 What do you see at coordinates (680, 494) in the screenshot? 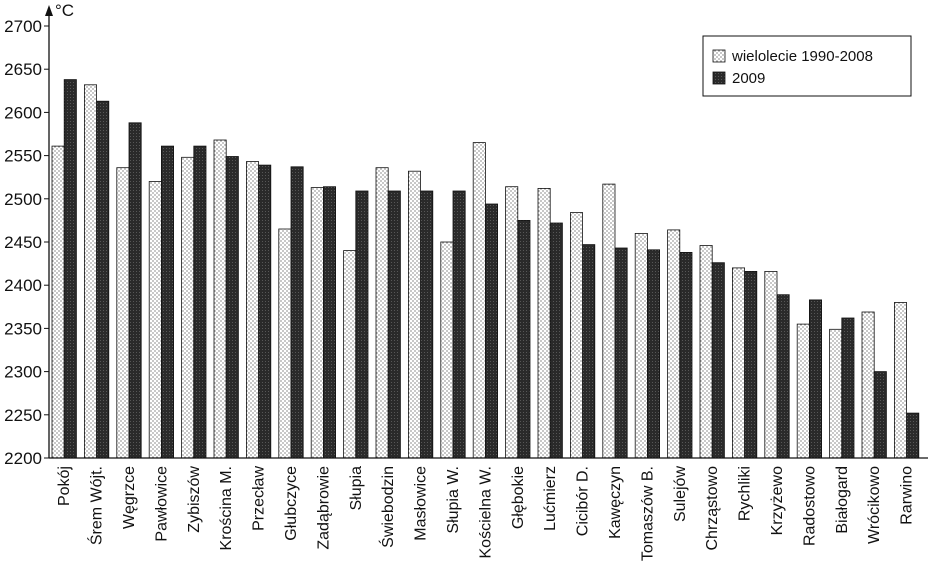
I see `x-category-label: Sulejów` at bounding box center [680, 494].